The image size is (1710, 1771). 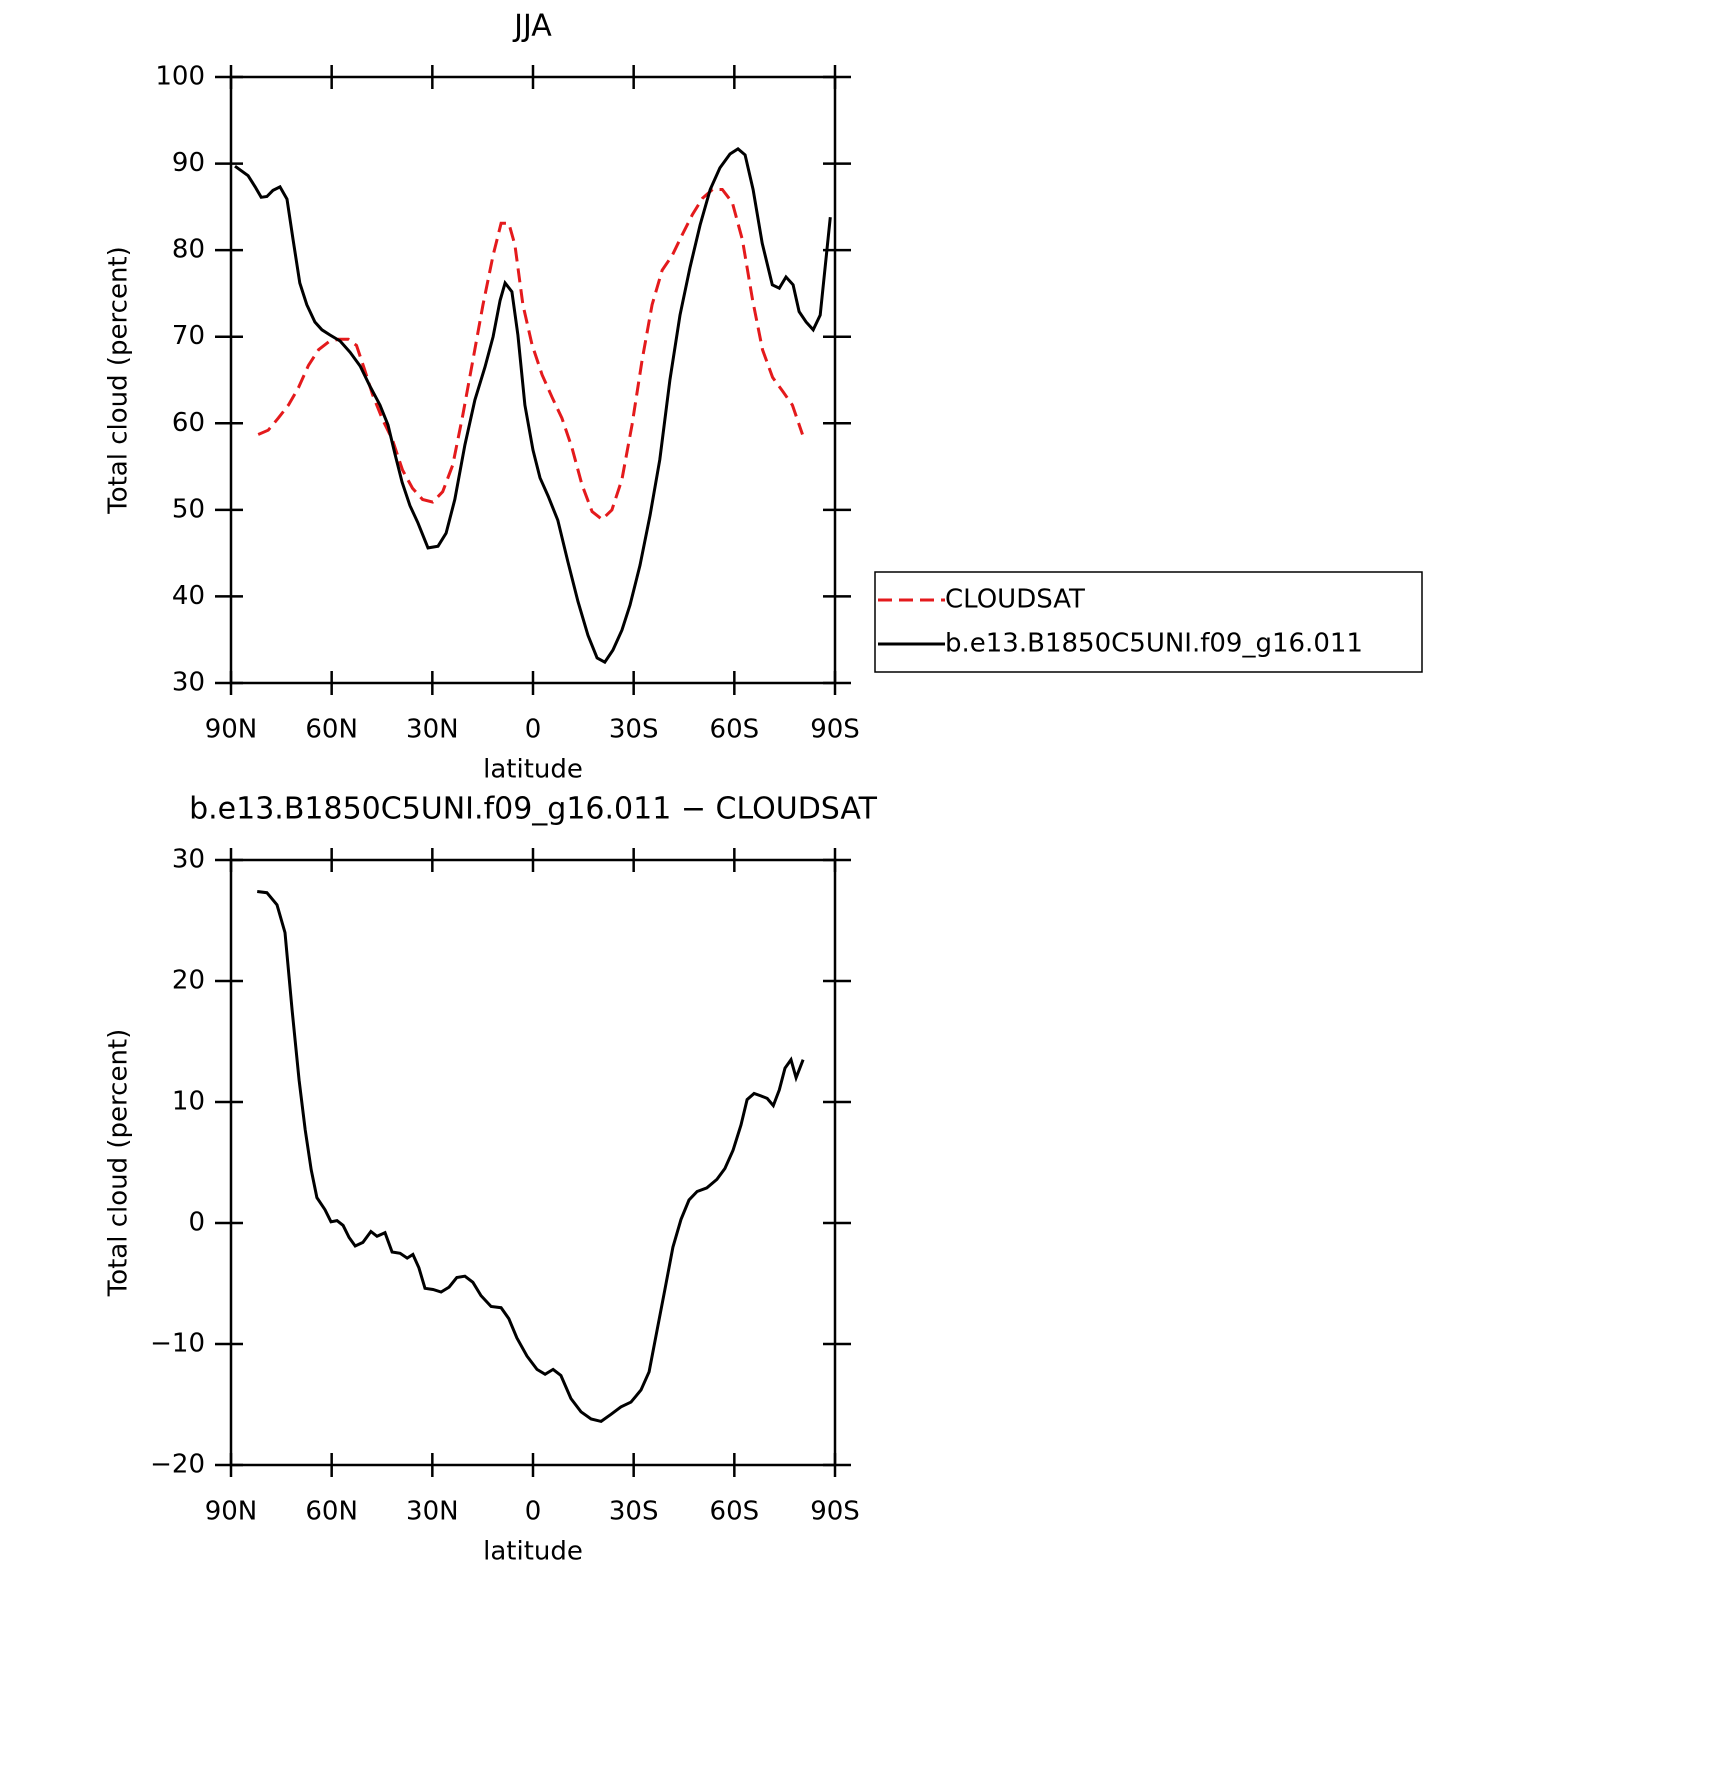 I want to click on y-tick-label: 70, so click(x=188, y=336).